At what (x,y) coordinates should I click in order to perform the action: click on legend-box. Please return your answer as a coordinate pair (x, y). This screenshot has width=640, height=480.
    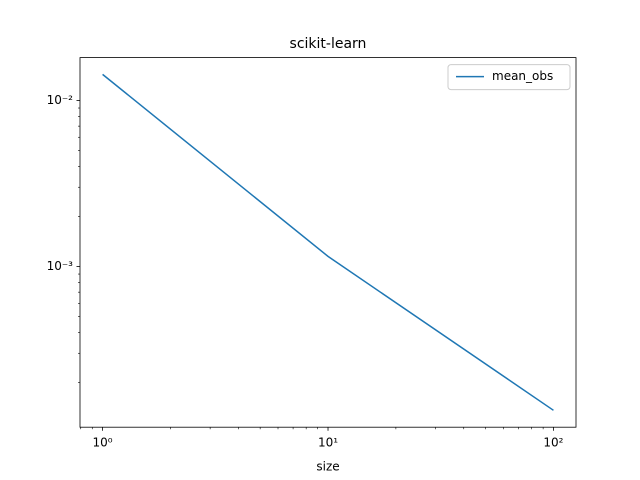
    Looking at the image, I should click on (509, 77).